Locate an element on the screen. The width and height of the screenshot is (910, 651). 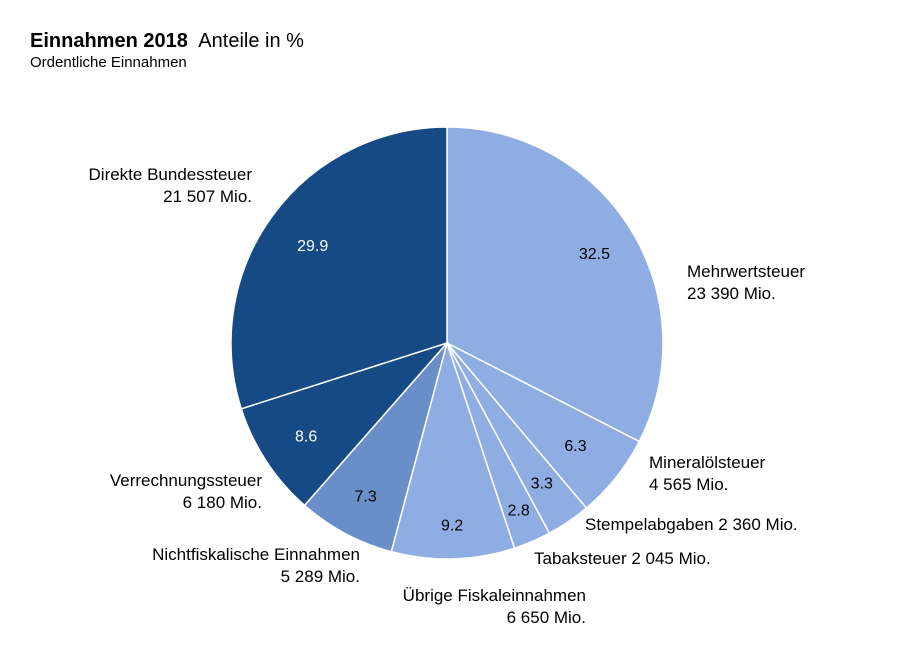
slice-value-label: 3.3 is located at coordinates (542, 483).